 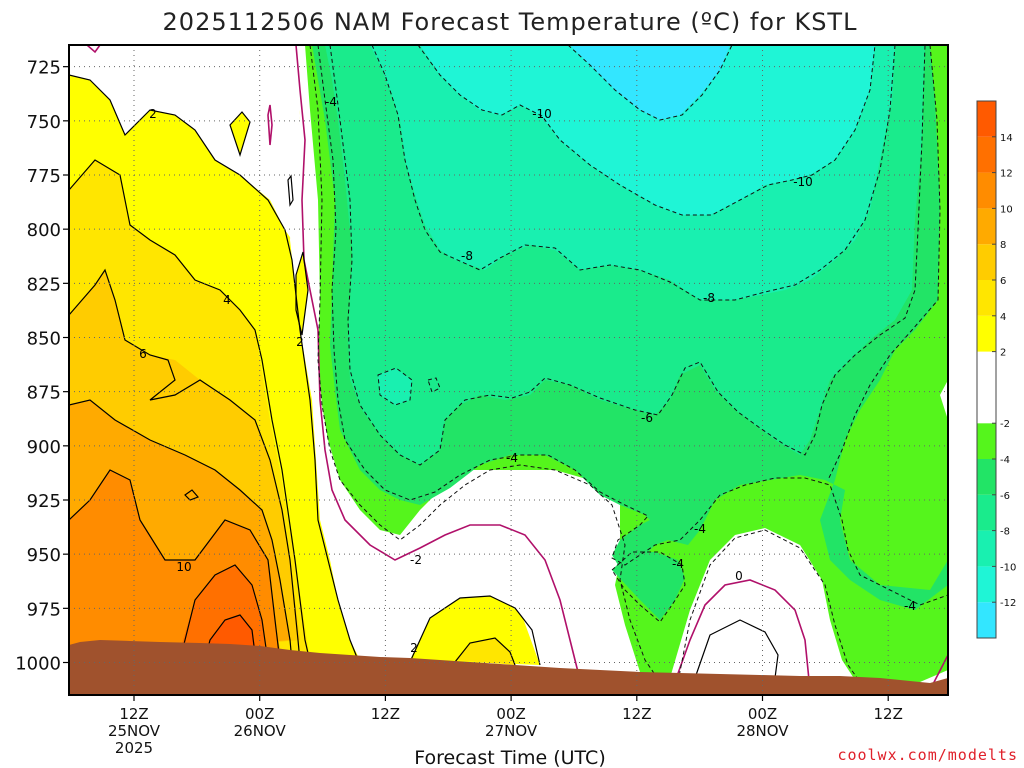 I want to click on region-2-to-4-blob-a, so click(x=475, y=630).